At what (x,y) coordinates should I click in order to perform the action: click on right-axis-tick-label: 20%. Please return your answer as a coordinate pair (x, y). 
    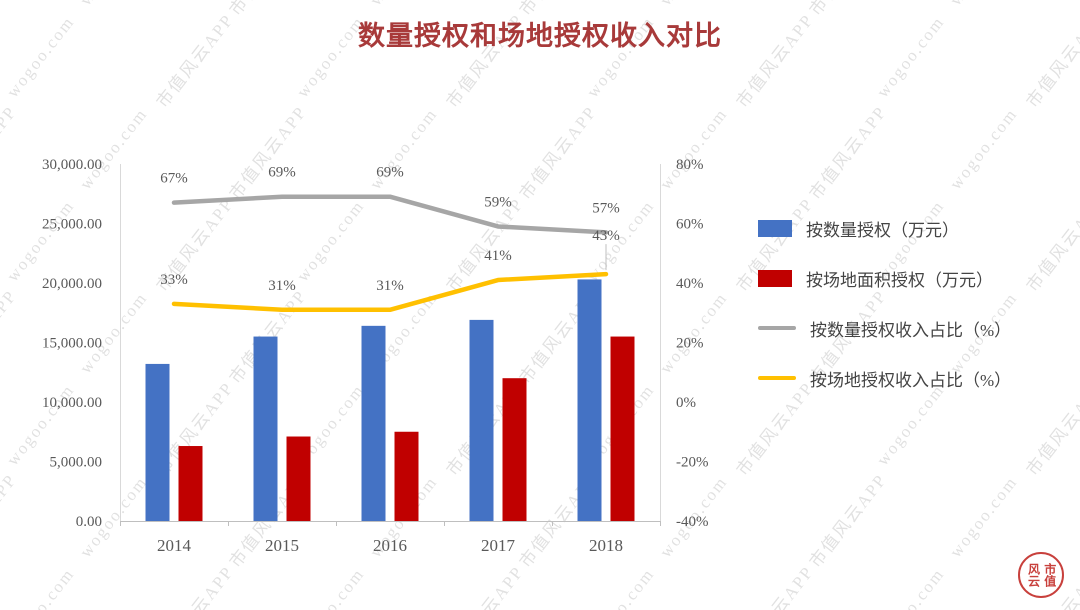
    Looking at the image, I should click on (690, 344).